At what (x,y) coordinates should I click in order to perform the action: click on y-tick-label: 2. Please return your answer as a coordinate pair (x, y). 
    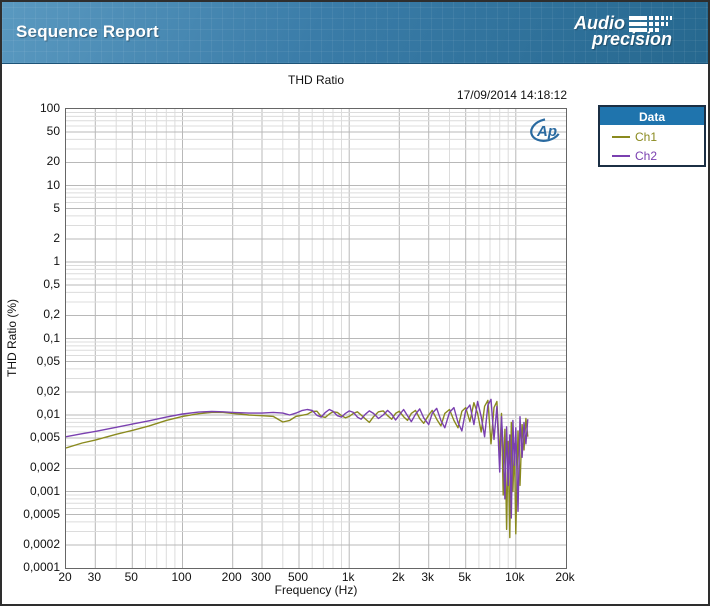
    Looking at the image, I should click on (56, 237).